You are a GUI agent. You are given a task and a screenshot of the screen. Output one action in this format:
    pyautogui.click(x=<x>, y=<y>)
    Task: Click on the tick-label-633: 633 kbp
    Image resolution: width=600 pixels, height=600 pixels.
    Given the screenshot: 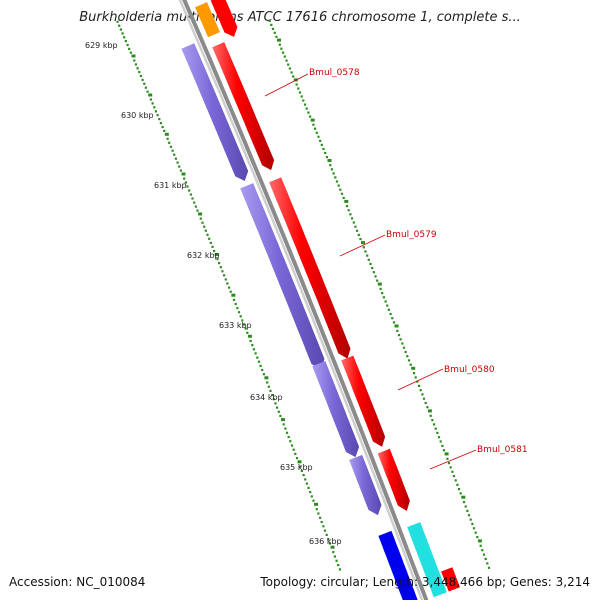 What is the action you would take?
    pyautogui.click(x=235, y=325)
    